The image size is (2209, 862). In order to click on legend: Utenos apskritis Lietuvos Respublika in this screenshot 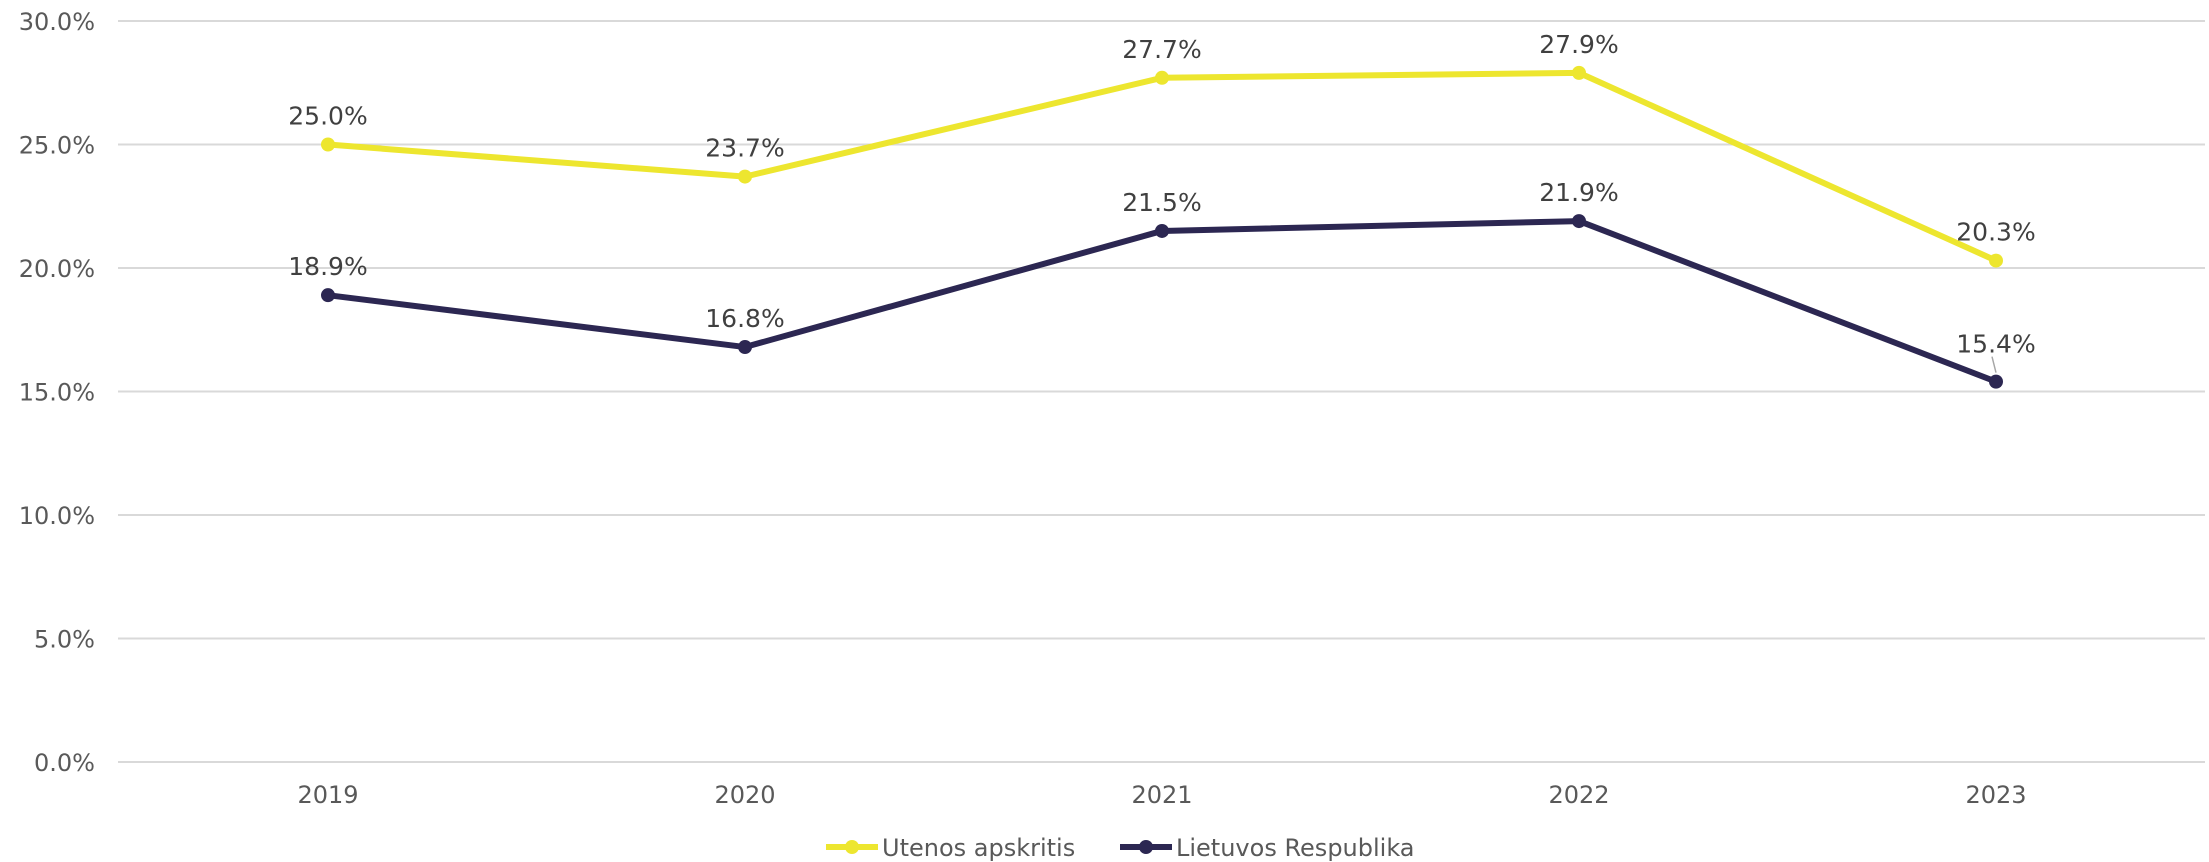, I will do `click(1120, 848)`.